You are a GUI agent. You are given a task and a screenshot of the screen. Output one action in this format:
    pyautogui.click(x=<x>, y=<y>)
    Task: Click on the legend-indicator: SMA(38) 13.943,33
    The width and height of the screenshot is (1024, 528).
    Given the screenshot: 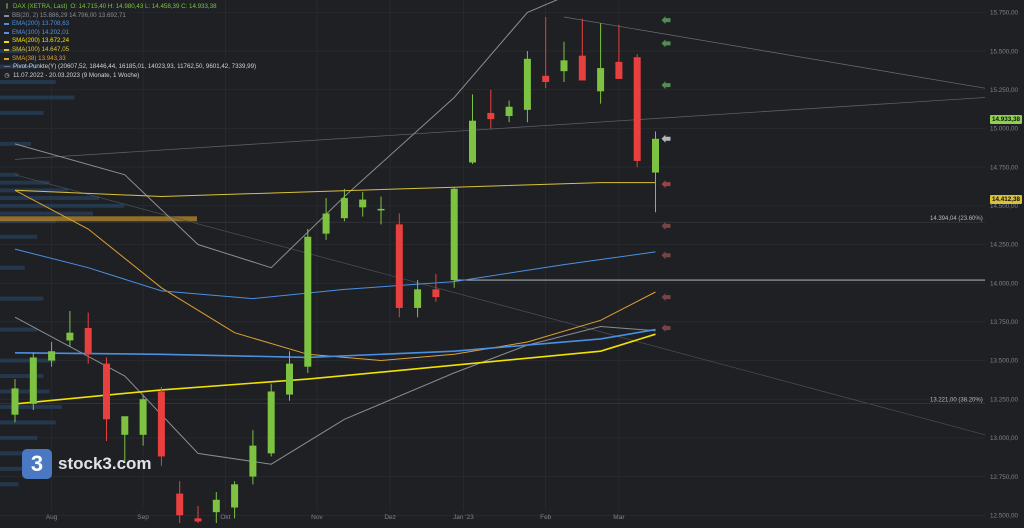 What is the action you would take?
    pyautogui.click(x=130, y=59)
    